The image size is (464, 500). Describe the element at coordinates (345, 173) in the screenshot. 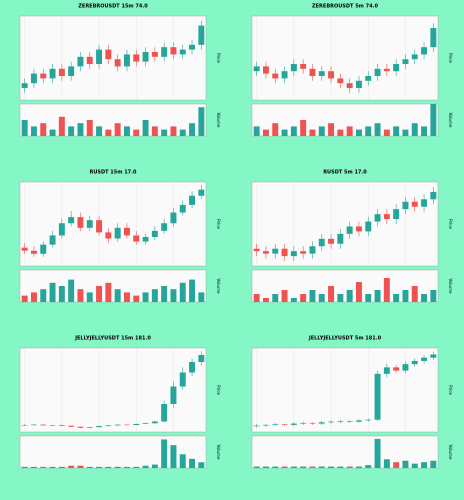

I see `chart-title: RUSDT 5m 17.0` at that location.